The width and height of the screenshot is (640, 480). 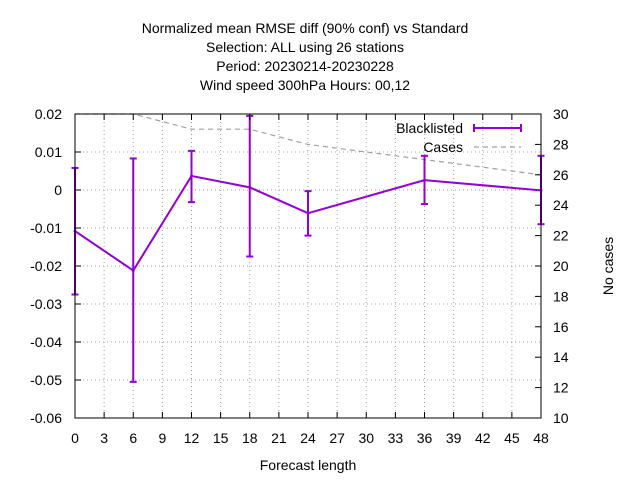 I want to click on y-tick-label: -0.02, so click(x=46, y=266).